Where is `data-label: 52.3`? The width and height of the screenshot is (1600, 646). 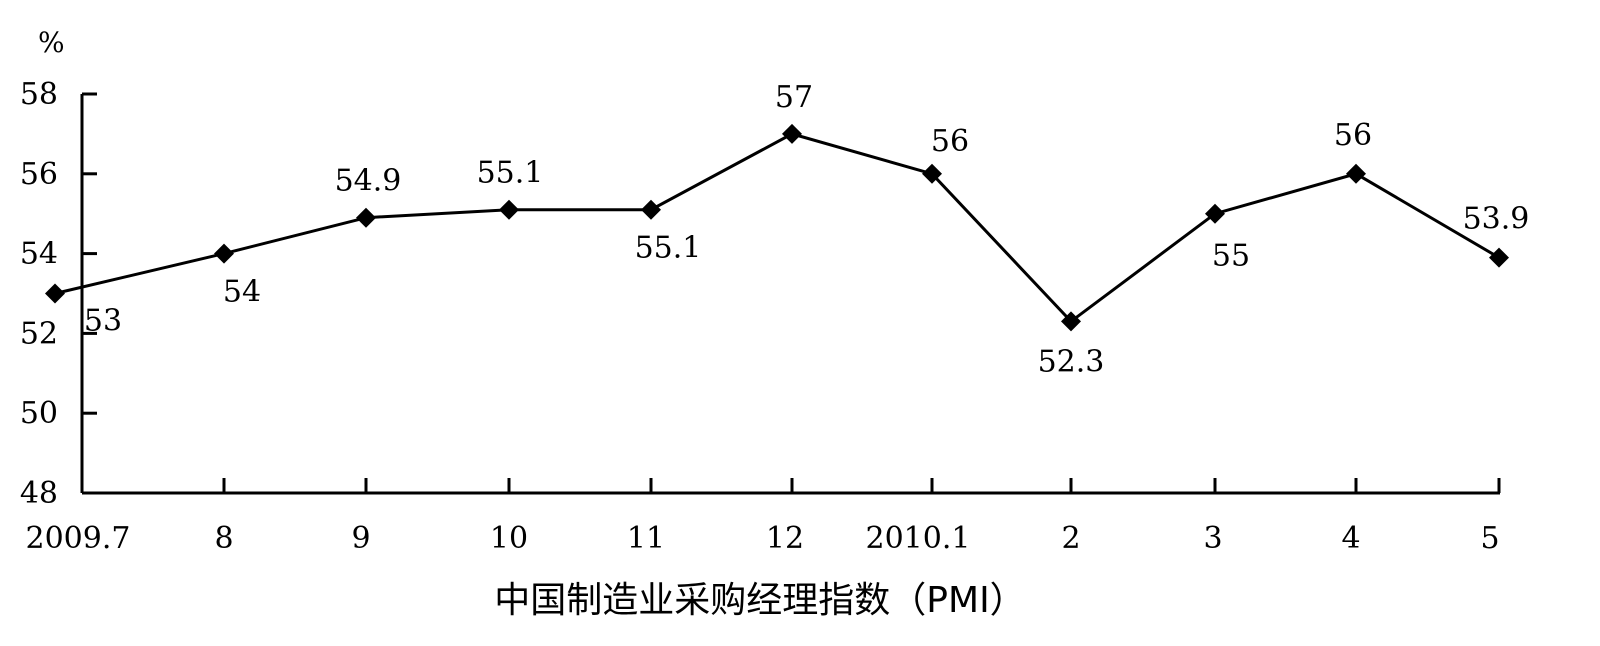 data-label: 52.3 is located at coordinates (1071, 361).